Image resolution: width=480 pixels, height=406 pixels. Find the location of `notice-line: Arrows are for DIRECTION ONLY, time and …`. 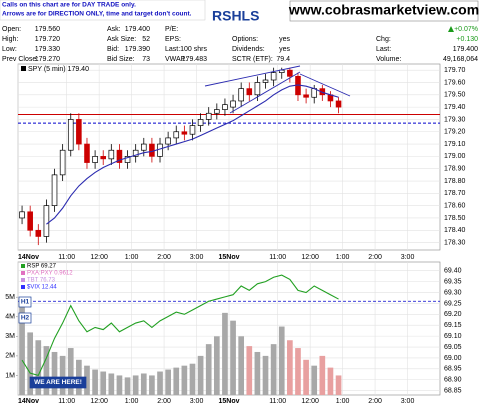

notice-line: Arrows are for DIRECTION ONLY, time and … is located at coordinates (97, 14).